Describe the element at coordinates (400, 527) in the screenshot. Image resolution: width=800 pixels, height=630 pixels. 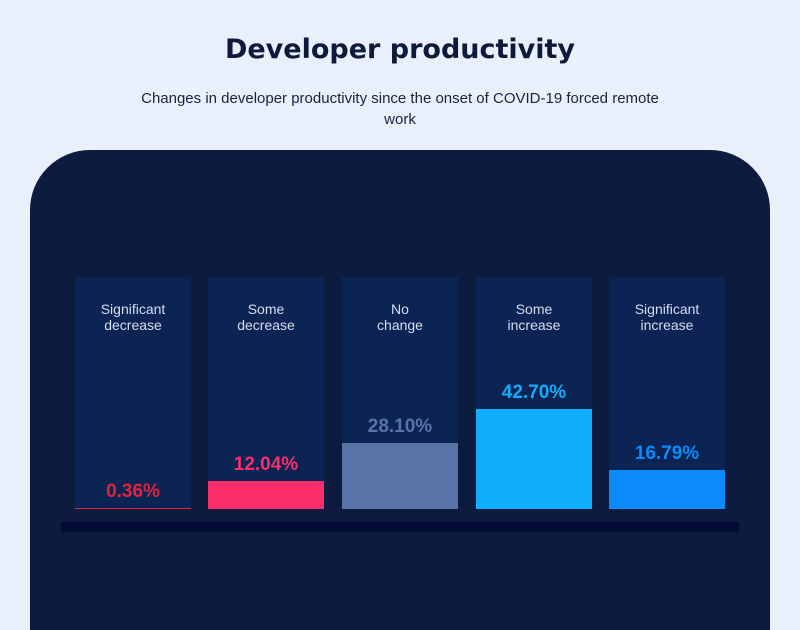
I see `baseline` at that location.